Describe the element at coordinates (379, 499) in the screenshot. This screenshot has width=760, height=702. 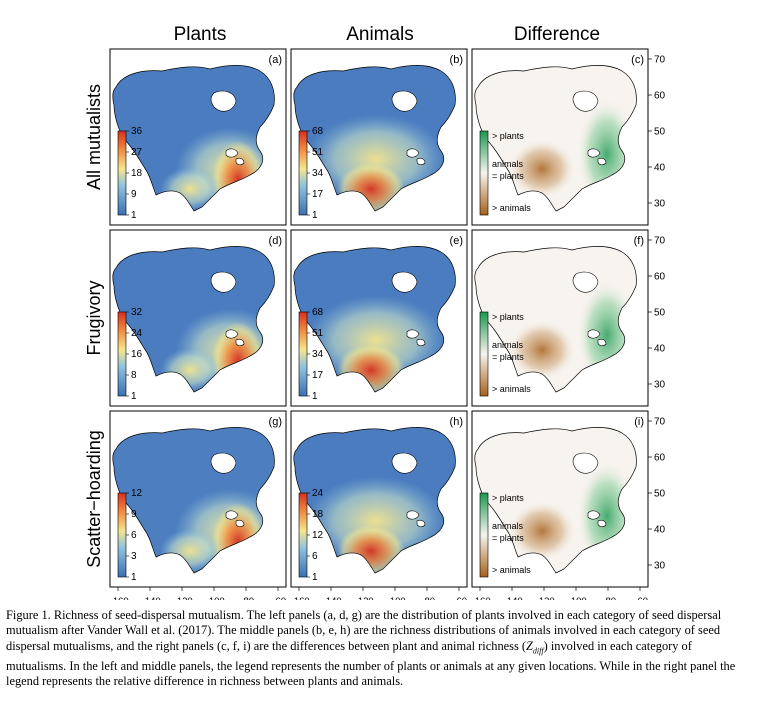
I see `map-panel-h: (h) 24 18 12 6 1` at that location.